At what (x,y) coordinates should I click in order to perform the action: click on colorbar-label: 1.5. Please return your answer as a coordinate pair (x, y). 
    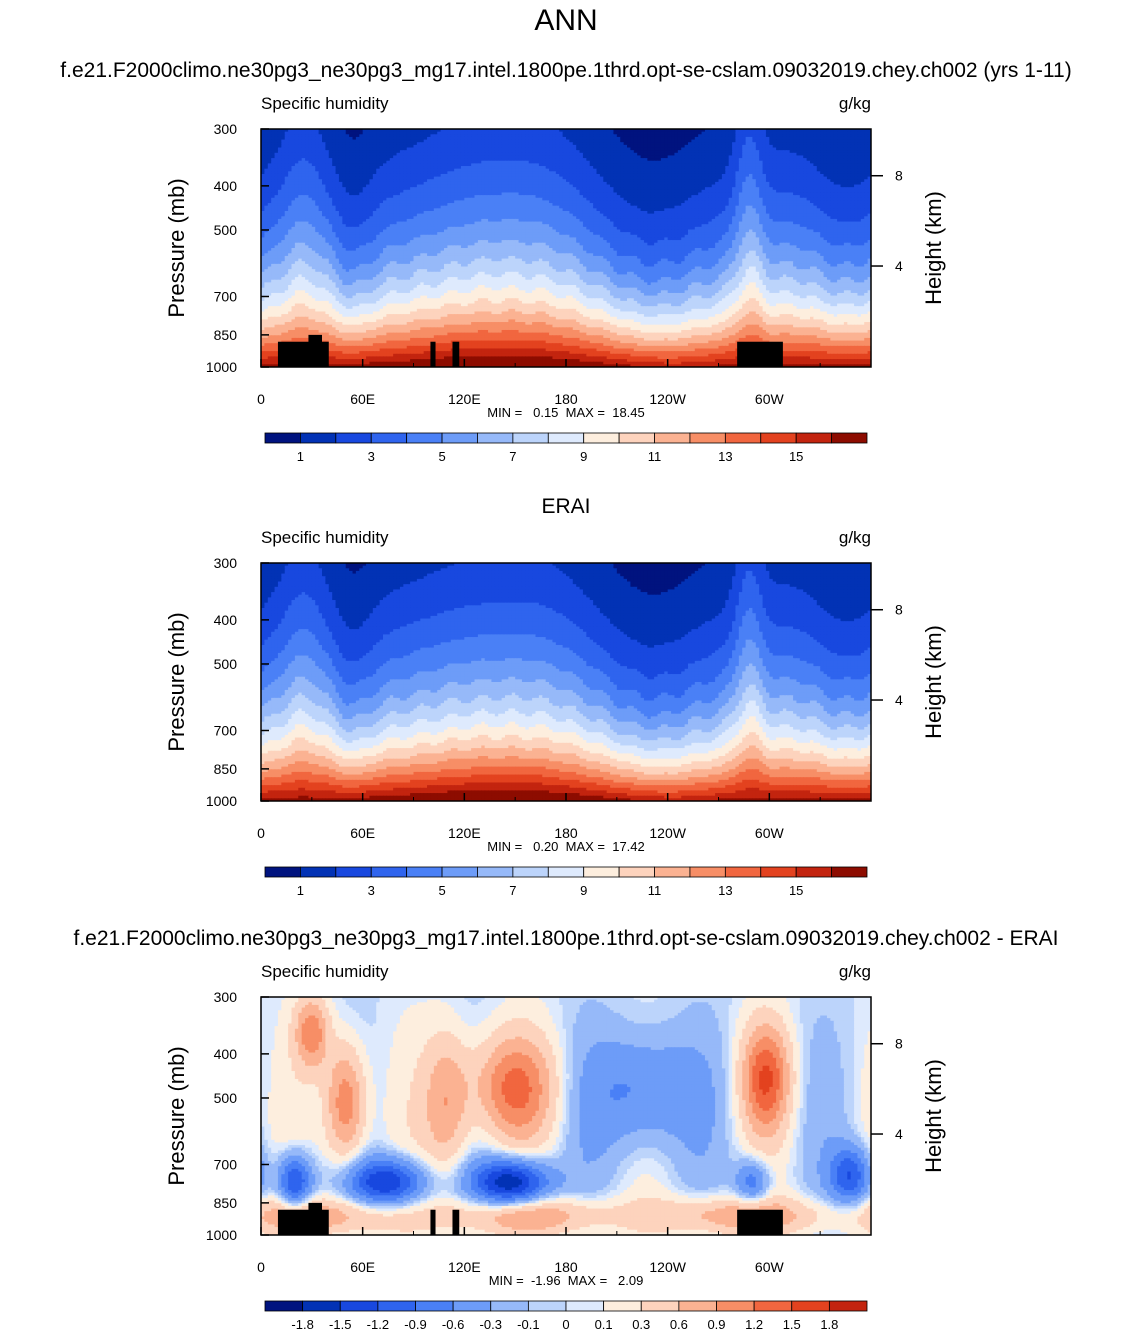
    Looking at the image, I should click on (792, 1324).